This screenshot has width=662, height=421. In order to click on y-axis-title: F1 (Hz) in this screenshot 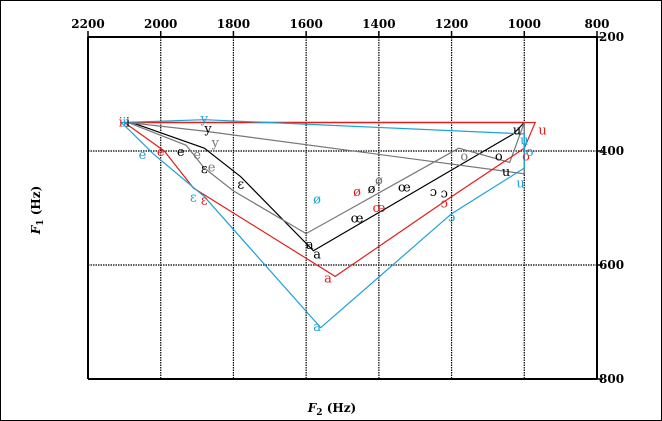, I will do `click(37, 210)`.